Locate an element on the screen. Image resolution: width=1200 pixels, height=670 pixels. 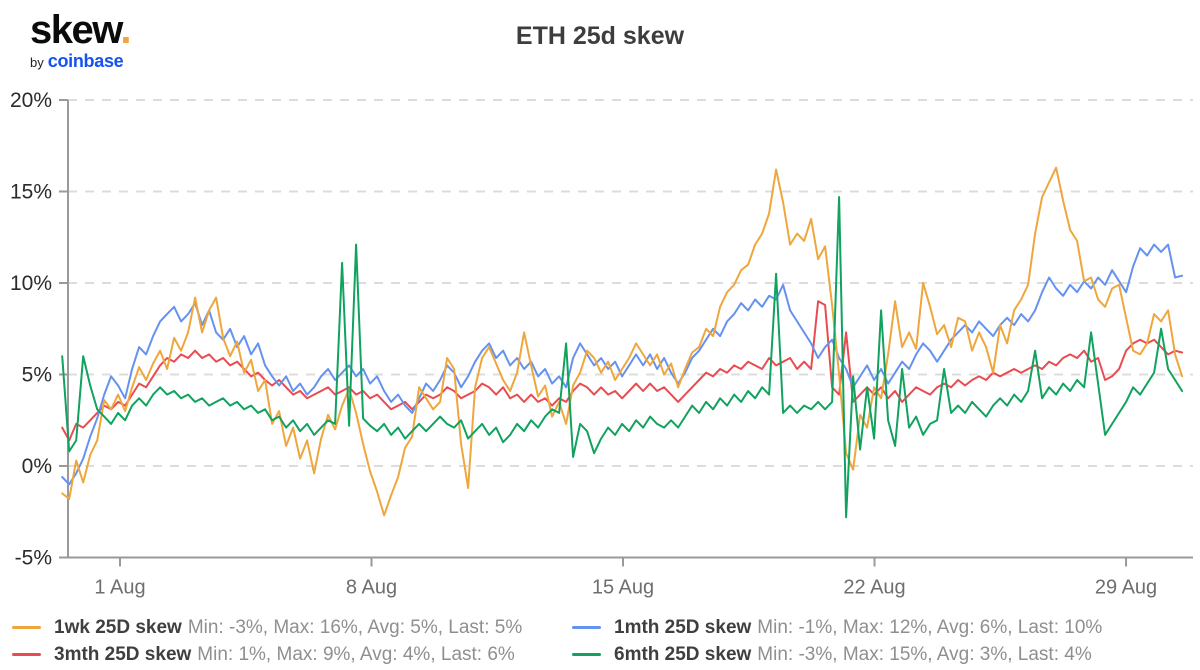
x-axis-tick-label: 22 Aug is located at coordinates (874, 588).